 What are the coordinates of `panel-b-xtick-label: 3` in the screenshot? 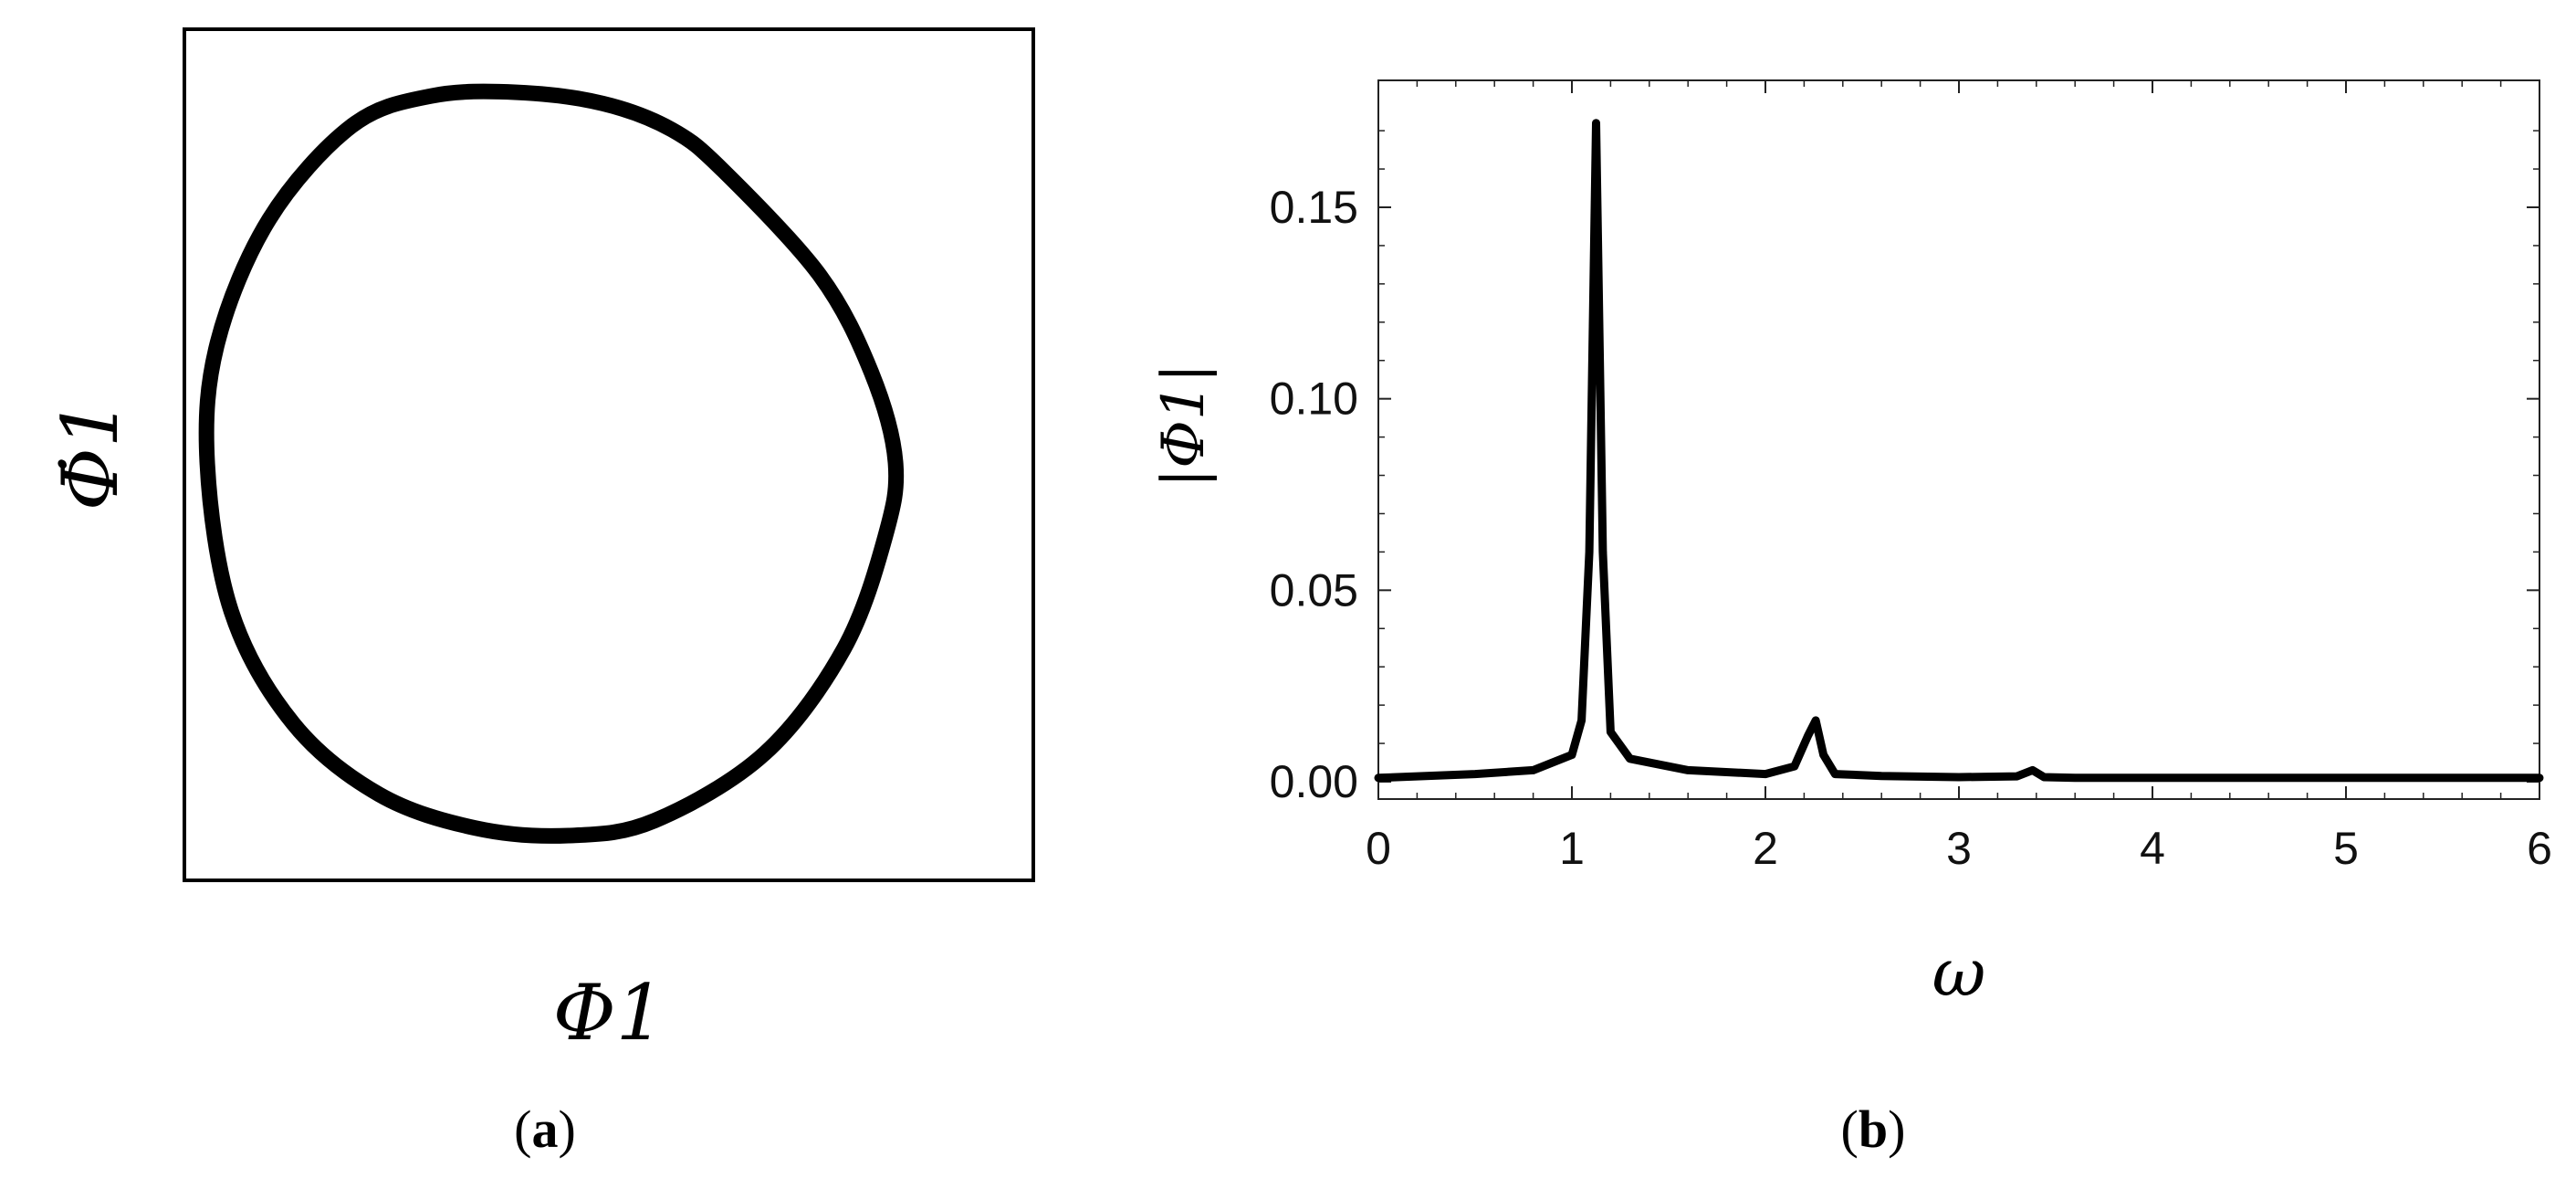 It's located at (1959, 848).